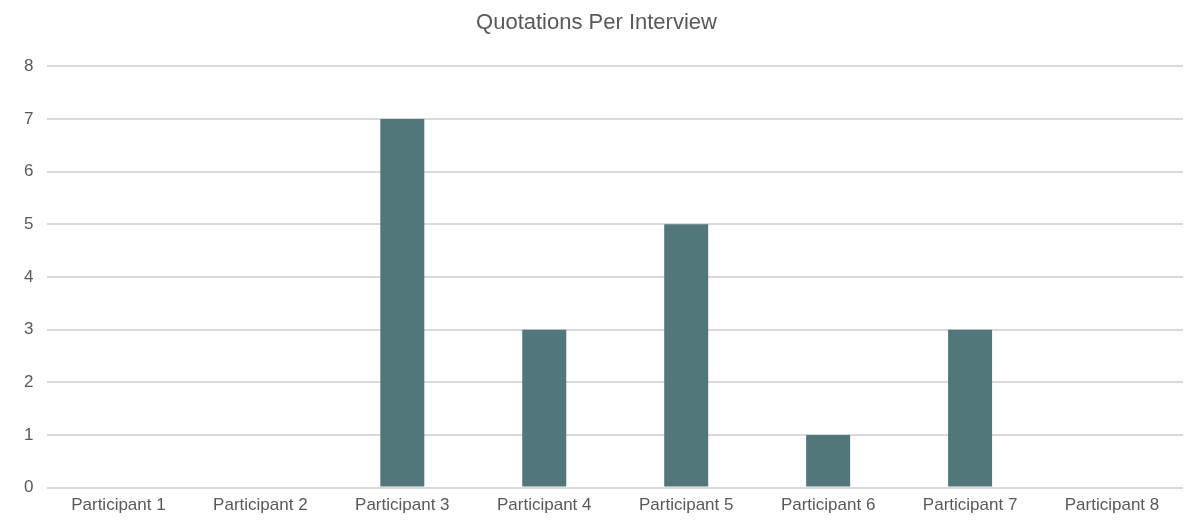 This screenshot has width=1187, height=524. I want to click on x-tick-label: Participant 7, so click(970, 505).